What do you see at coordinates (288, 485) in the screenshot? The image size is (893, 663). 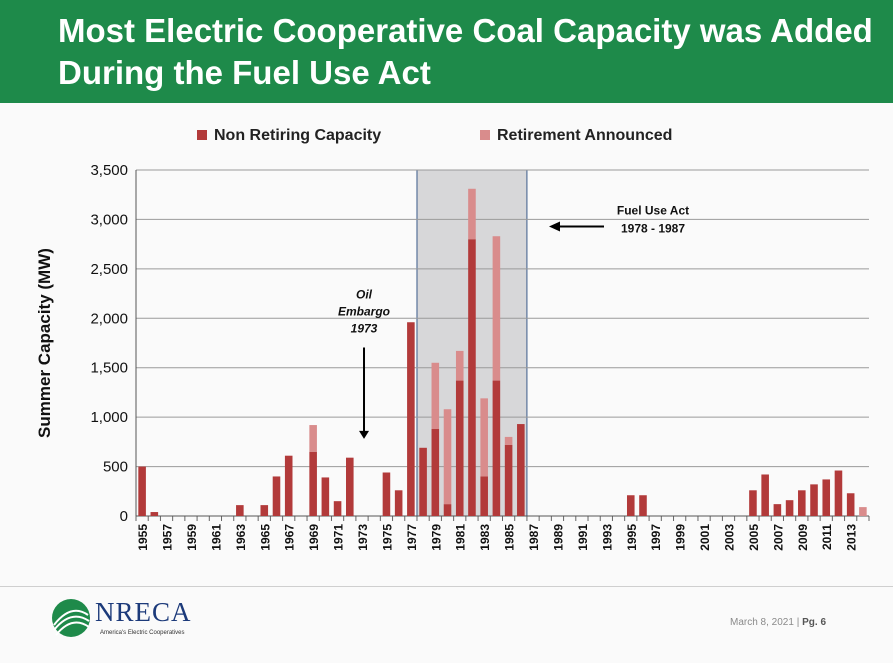 I see `bar-non-retiring-1967` at bounding box center [288, 485].